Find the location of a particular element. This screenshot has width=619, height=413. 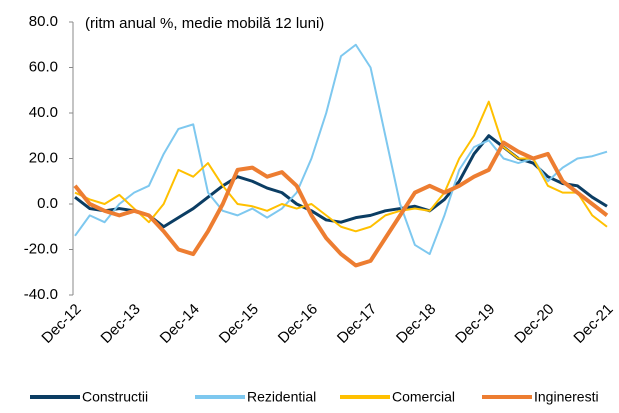

legend-label: Comercial is located at coordinates (423, 397).